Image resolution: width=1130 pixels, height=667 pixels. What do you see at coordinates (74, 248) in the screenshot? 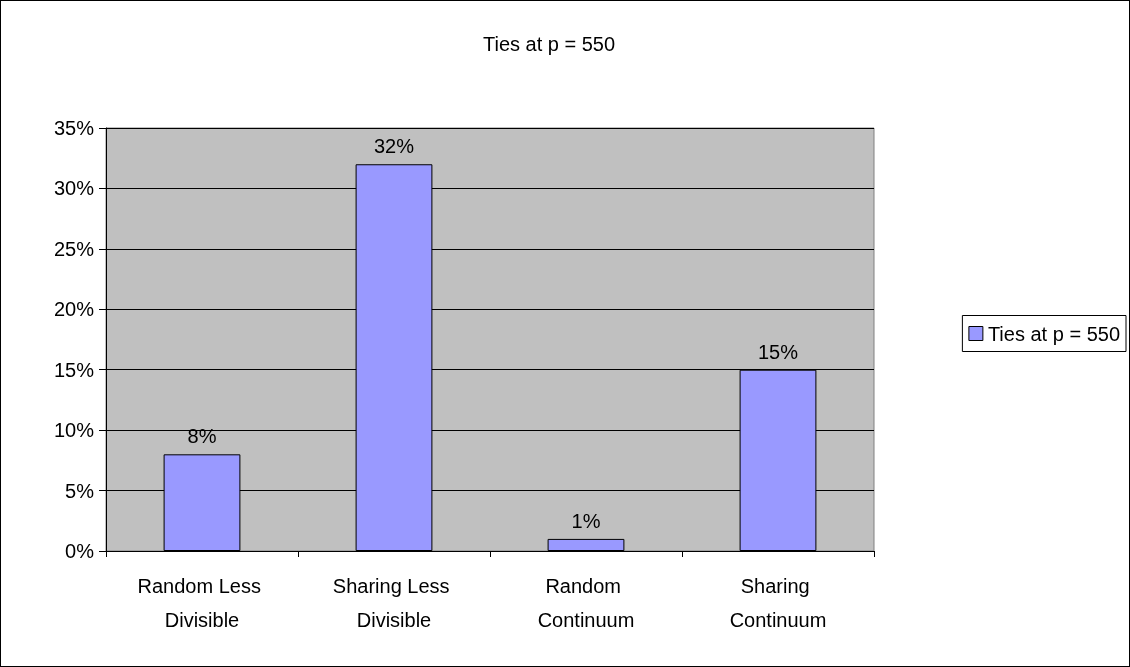
I see `y-tick-label: 25%` at bounding box center [74, 248].